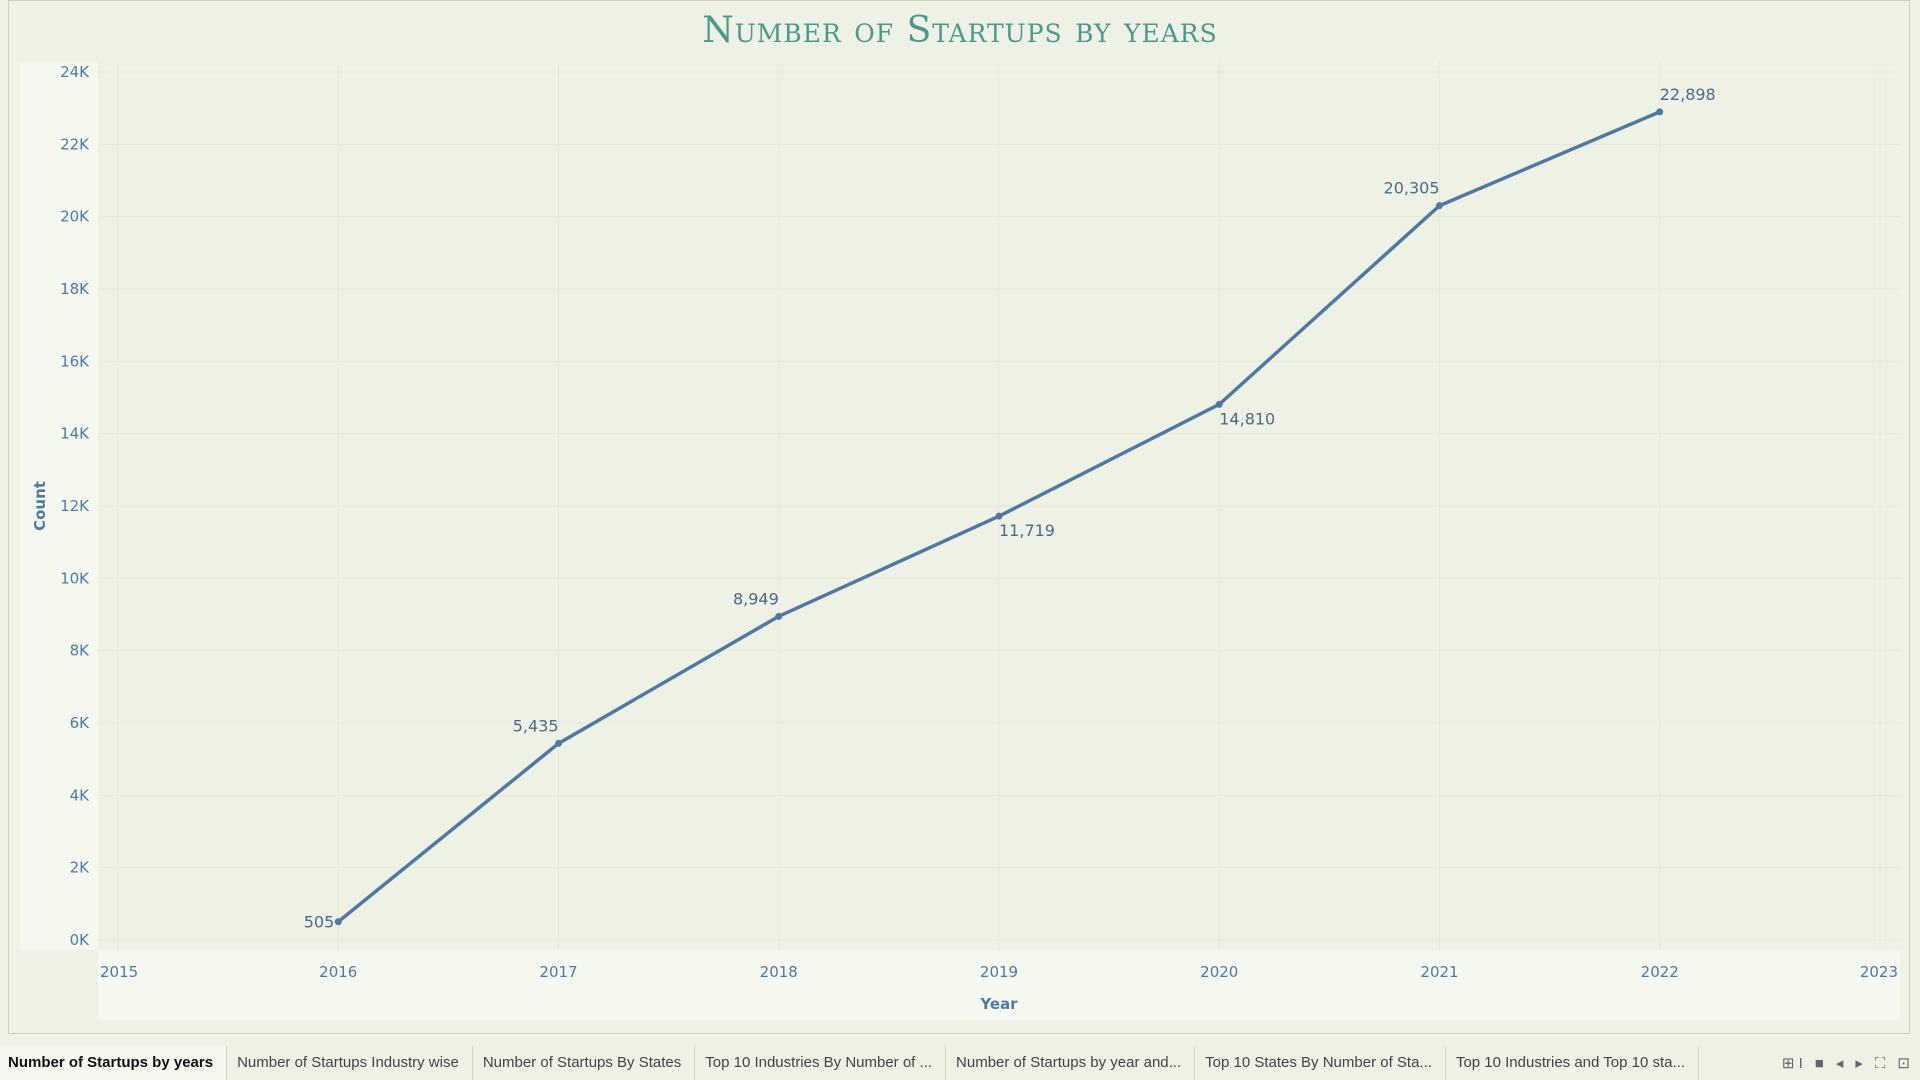  I want to click on y-tick-label: 6K, so click(80, 723).